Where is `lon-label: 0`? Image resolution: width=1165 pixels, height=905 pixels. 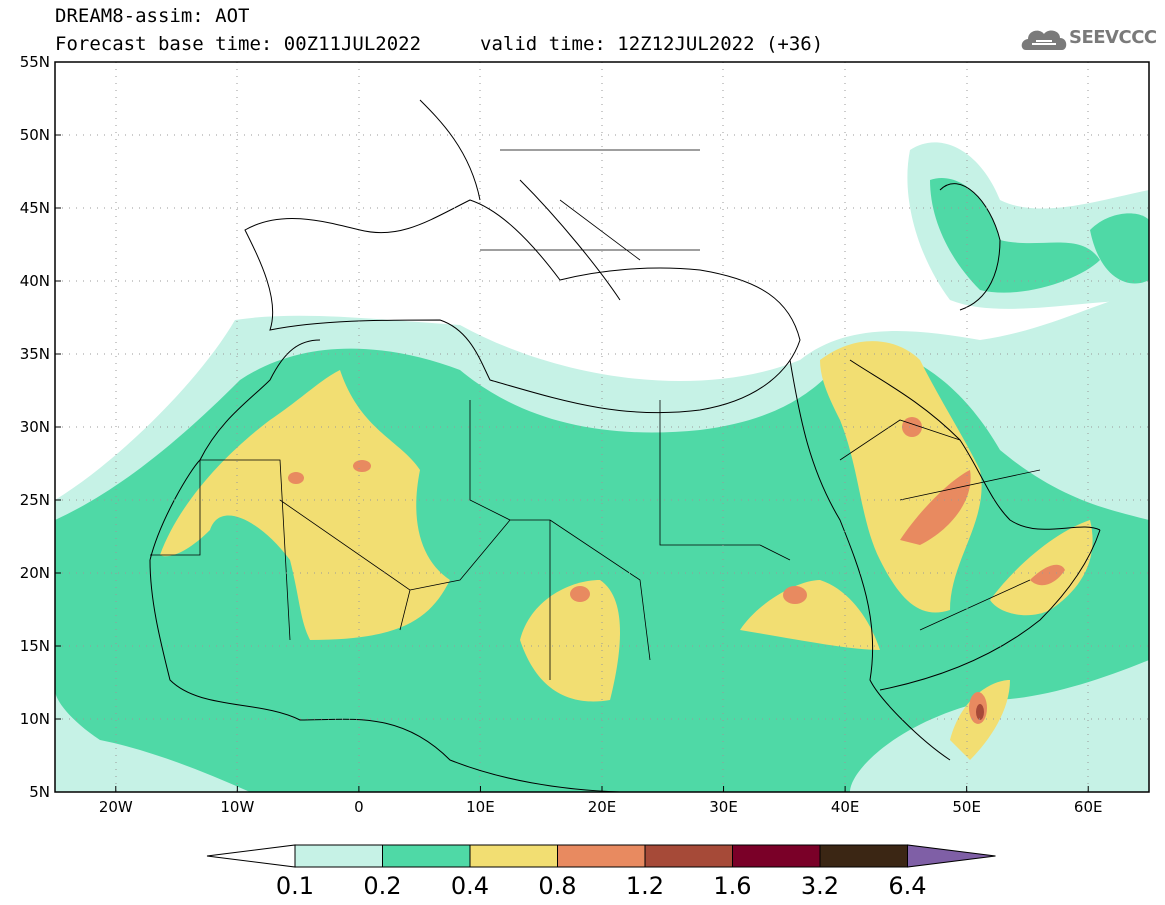
lon-label: 0 is located at coordinates (359, 807).